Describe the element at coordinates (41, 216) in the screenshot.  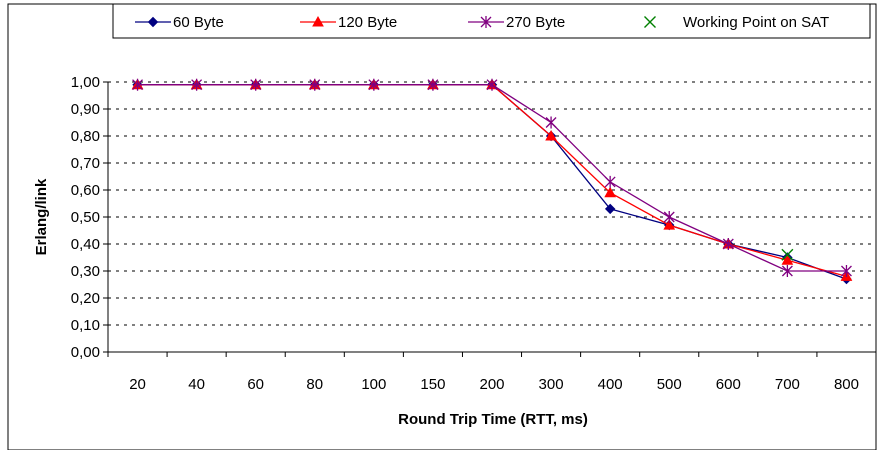
I see `y-axis-title: Erlang/link` at that location.